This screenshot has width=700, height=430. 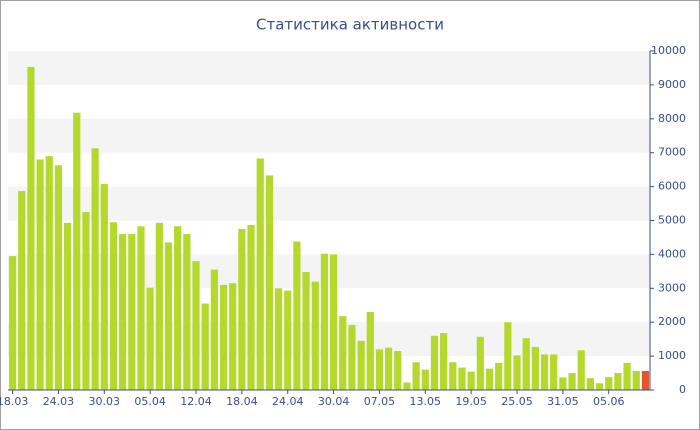 I want to click on y-tick-label: 10000, so click(x=668, y=50).